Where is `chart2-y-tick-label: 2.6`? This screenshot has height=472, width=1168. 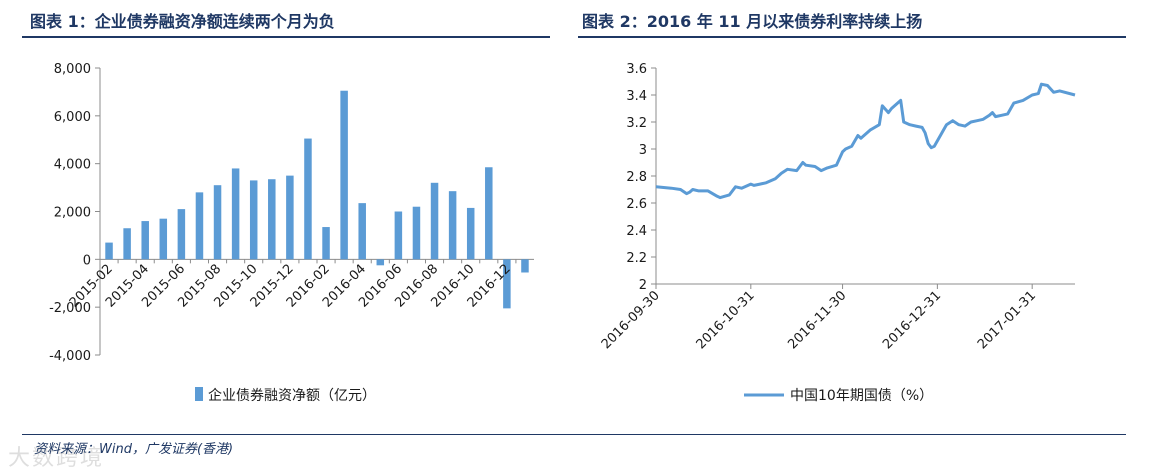
chart2-y-tick-label: 2.6 is located at coordinates (636, 204).